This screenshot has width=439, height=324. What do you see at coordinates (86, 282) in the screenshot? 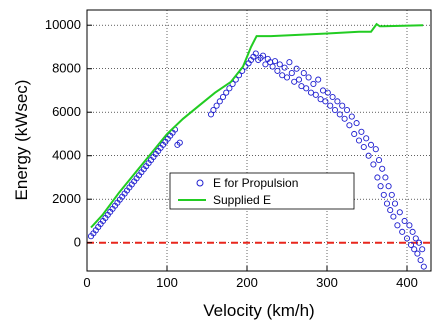
I see `x-tick-label: 0` at bounding box center [86, 282].